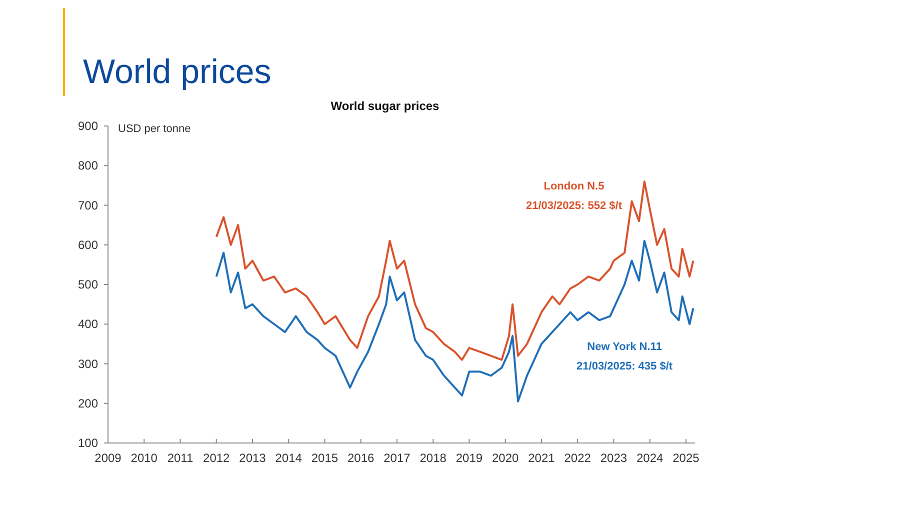 This screenshot has height=518, width=920. Describe the element at coordinates (288, 458) in the screenshot. I see `x-tick-label: 2014` at that location.